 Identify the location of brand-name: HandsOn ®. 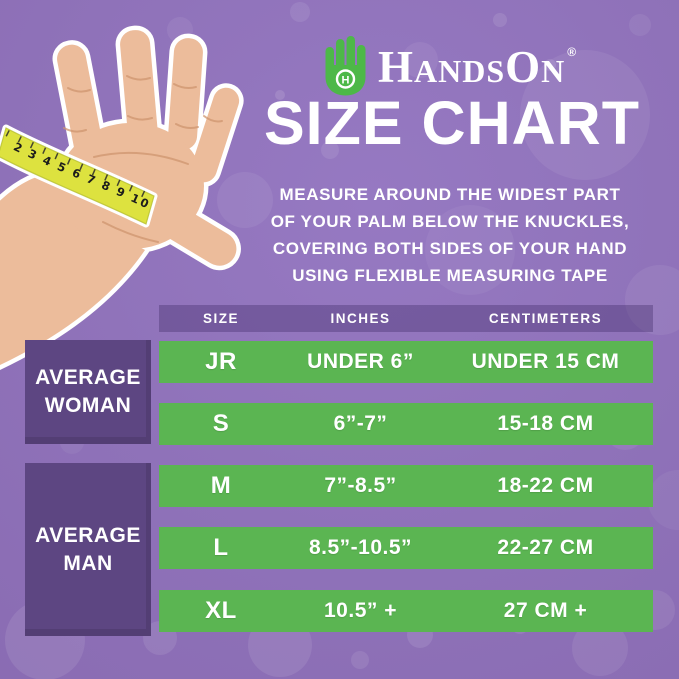
(478, 66).